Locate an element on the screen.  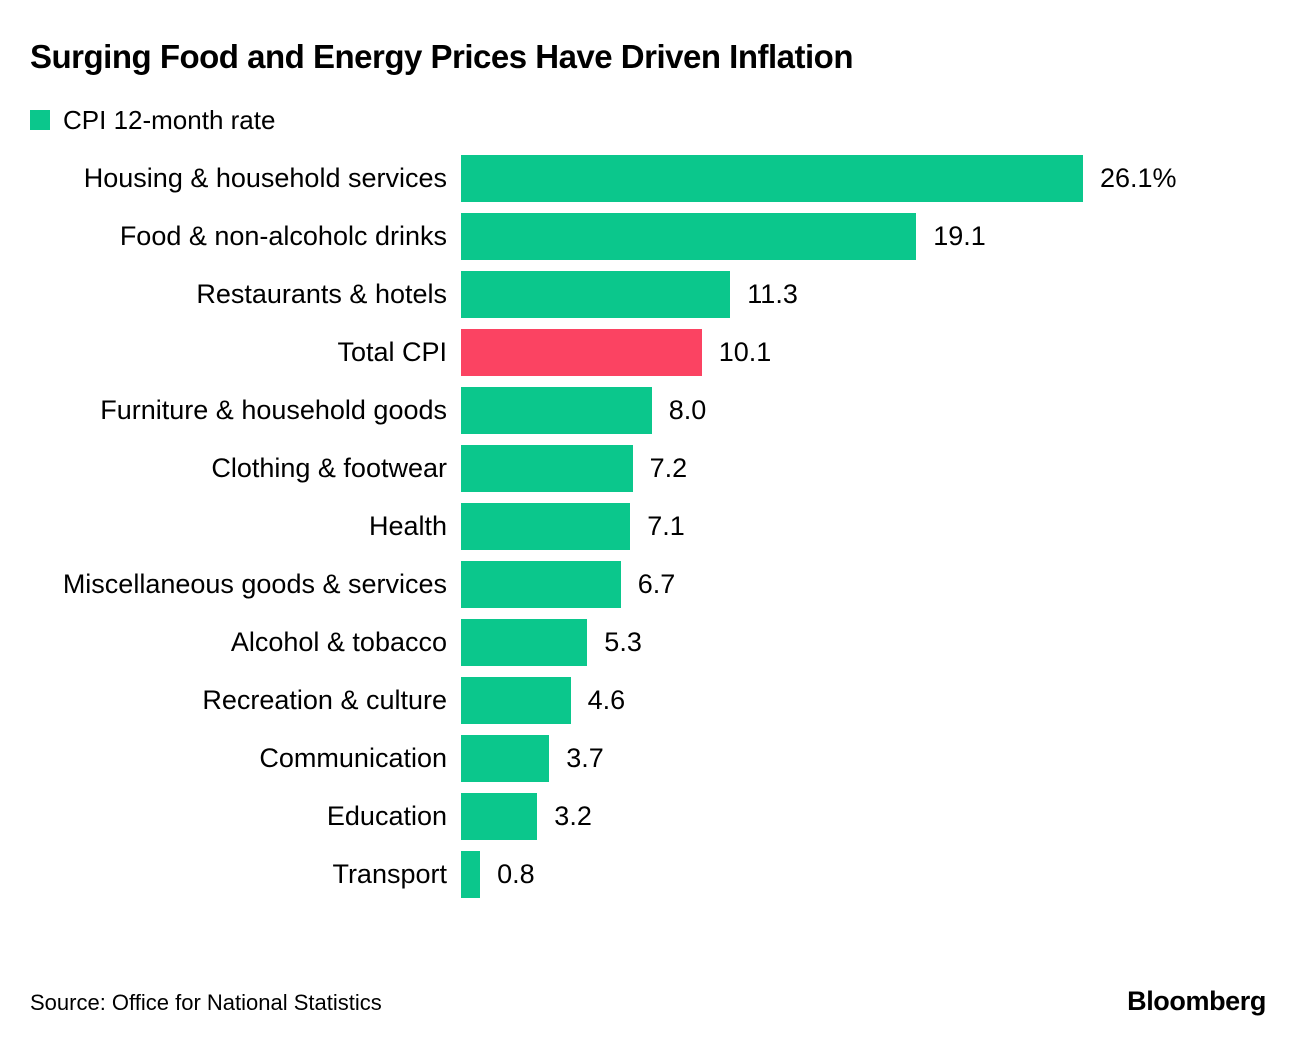
value-label: 7.2 is located at coordinates (668, 468).